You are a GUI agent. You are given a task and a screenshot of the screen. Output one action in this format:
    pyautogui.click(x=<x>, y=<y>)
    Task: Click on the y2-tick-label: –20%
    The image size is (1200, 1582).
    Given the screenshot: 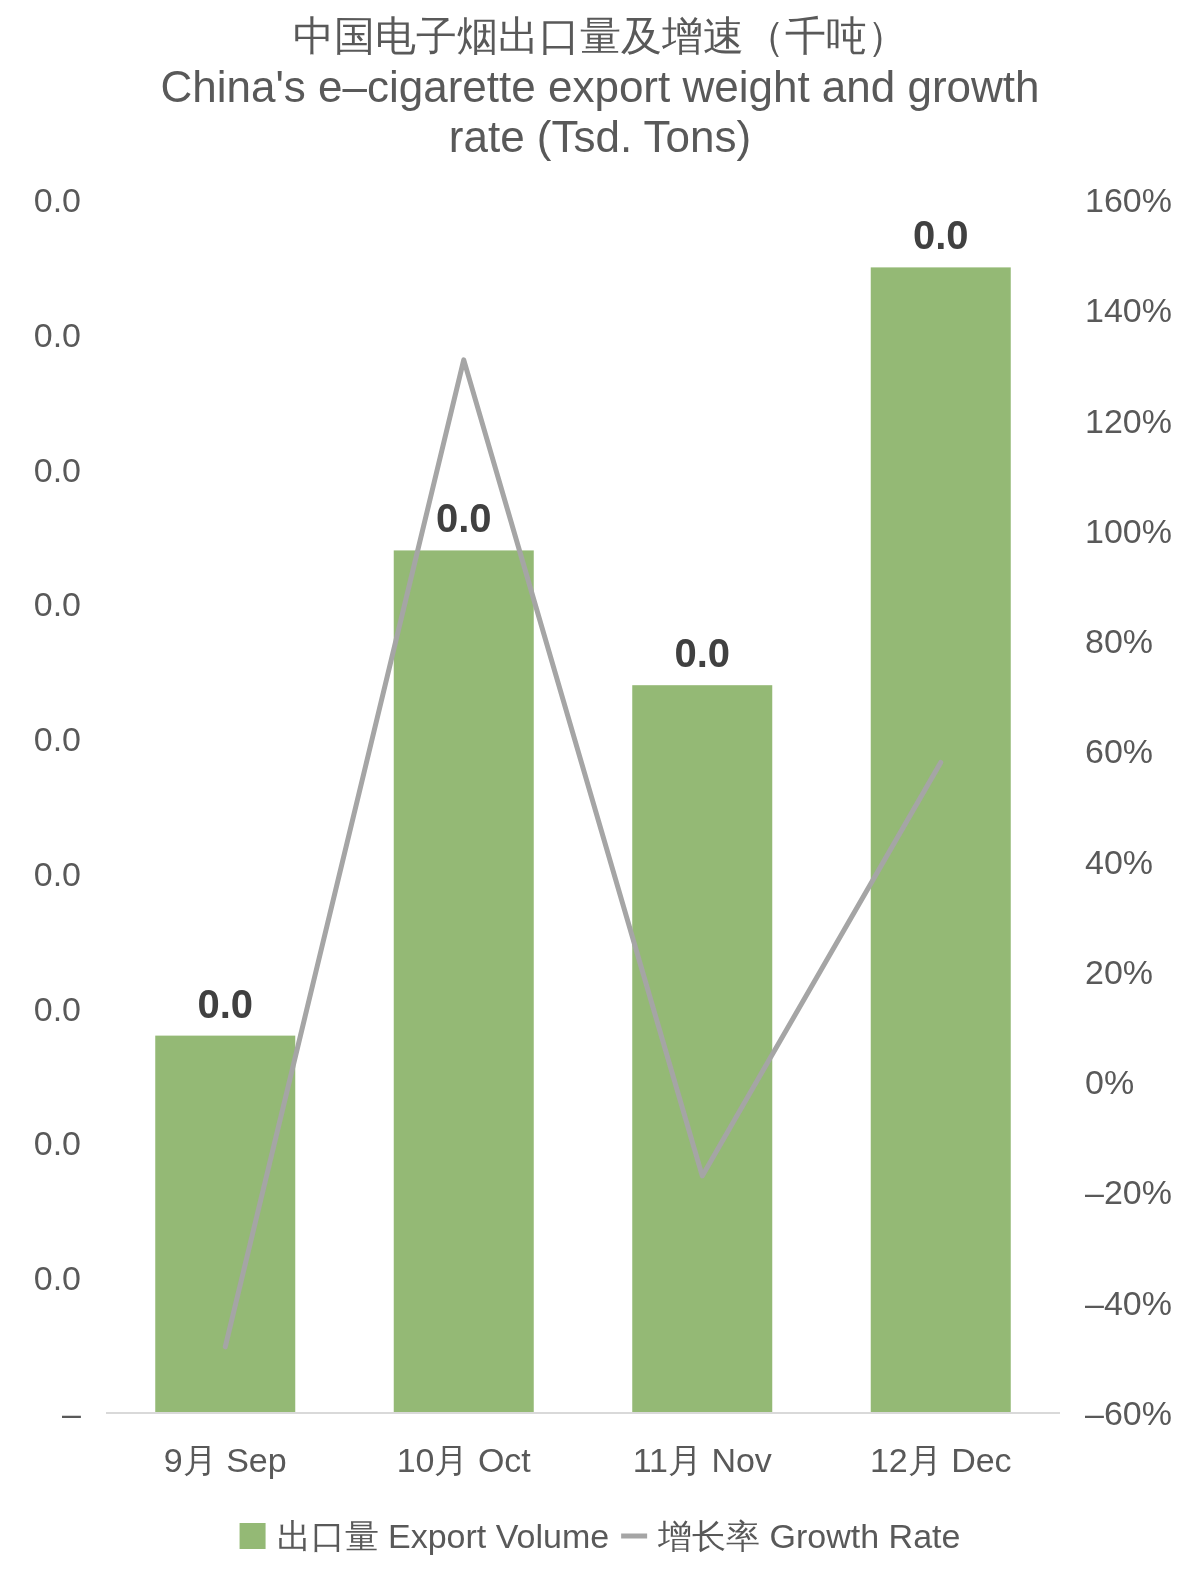 What is the action you would take?
    pyautogui.click(x=1128, y=1192)
    